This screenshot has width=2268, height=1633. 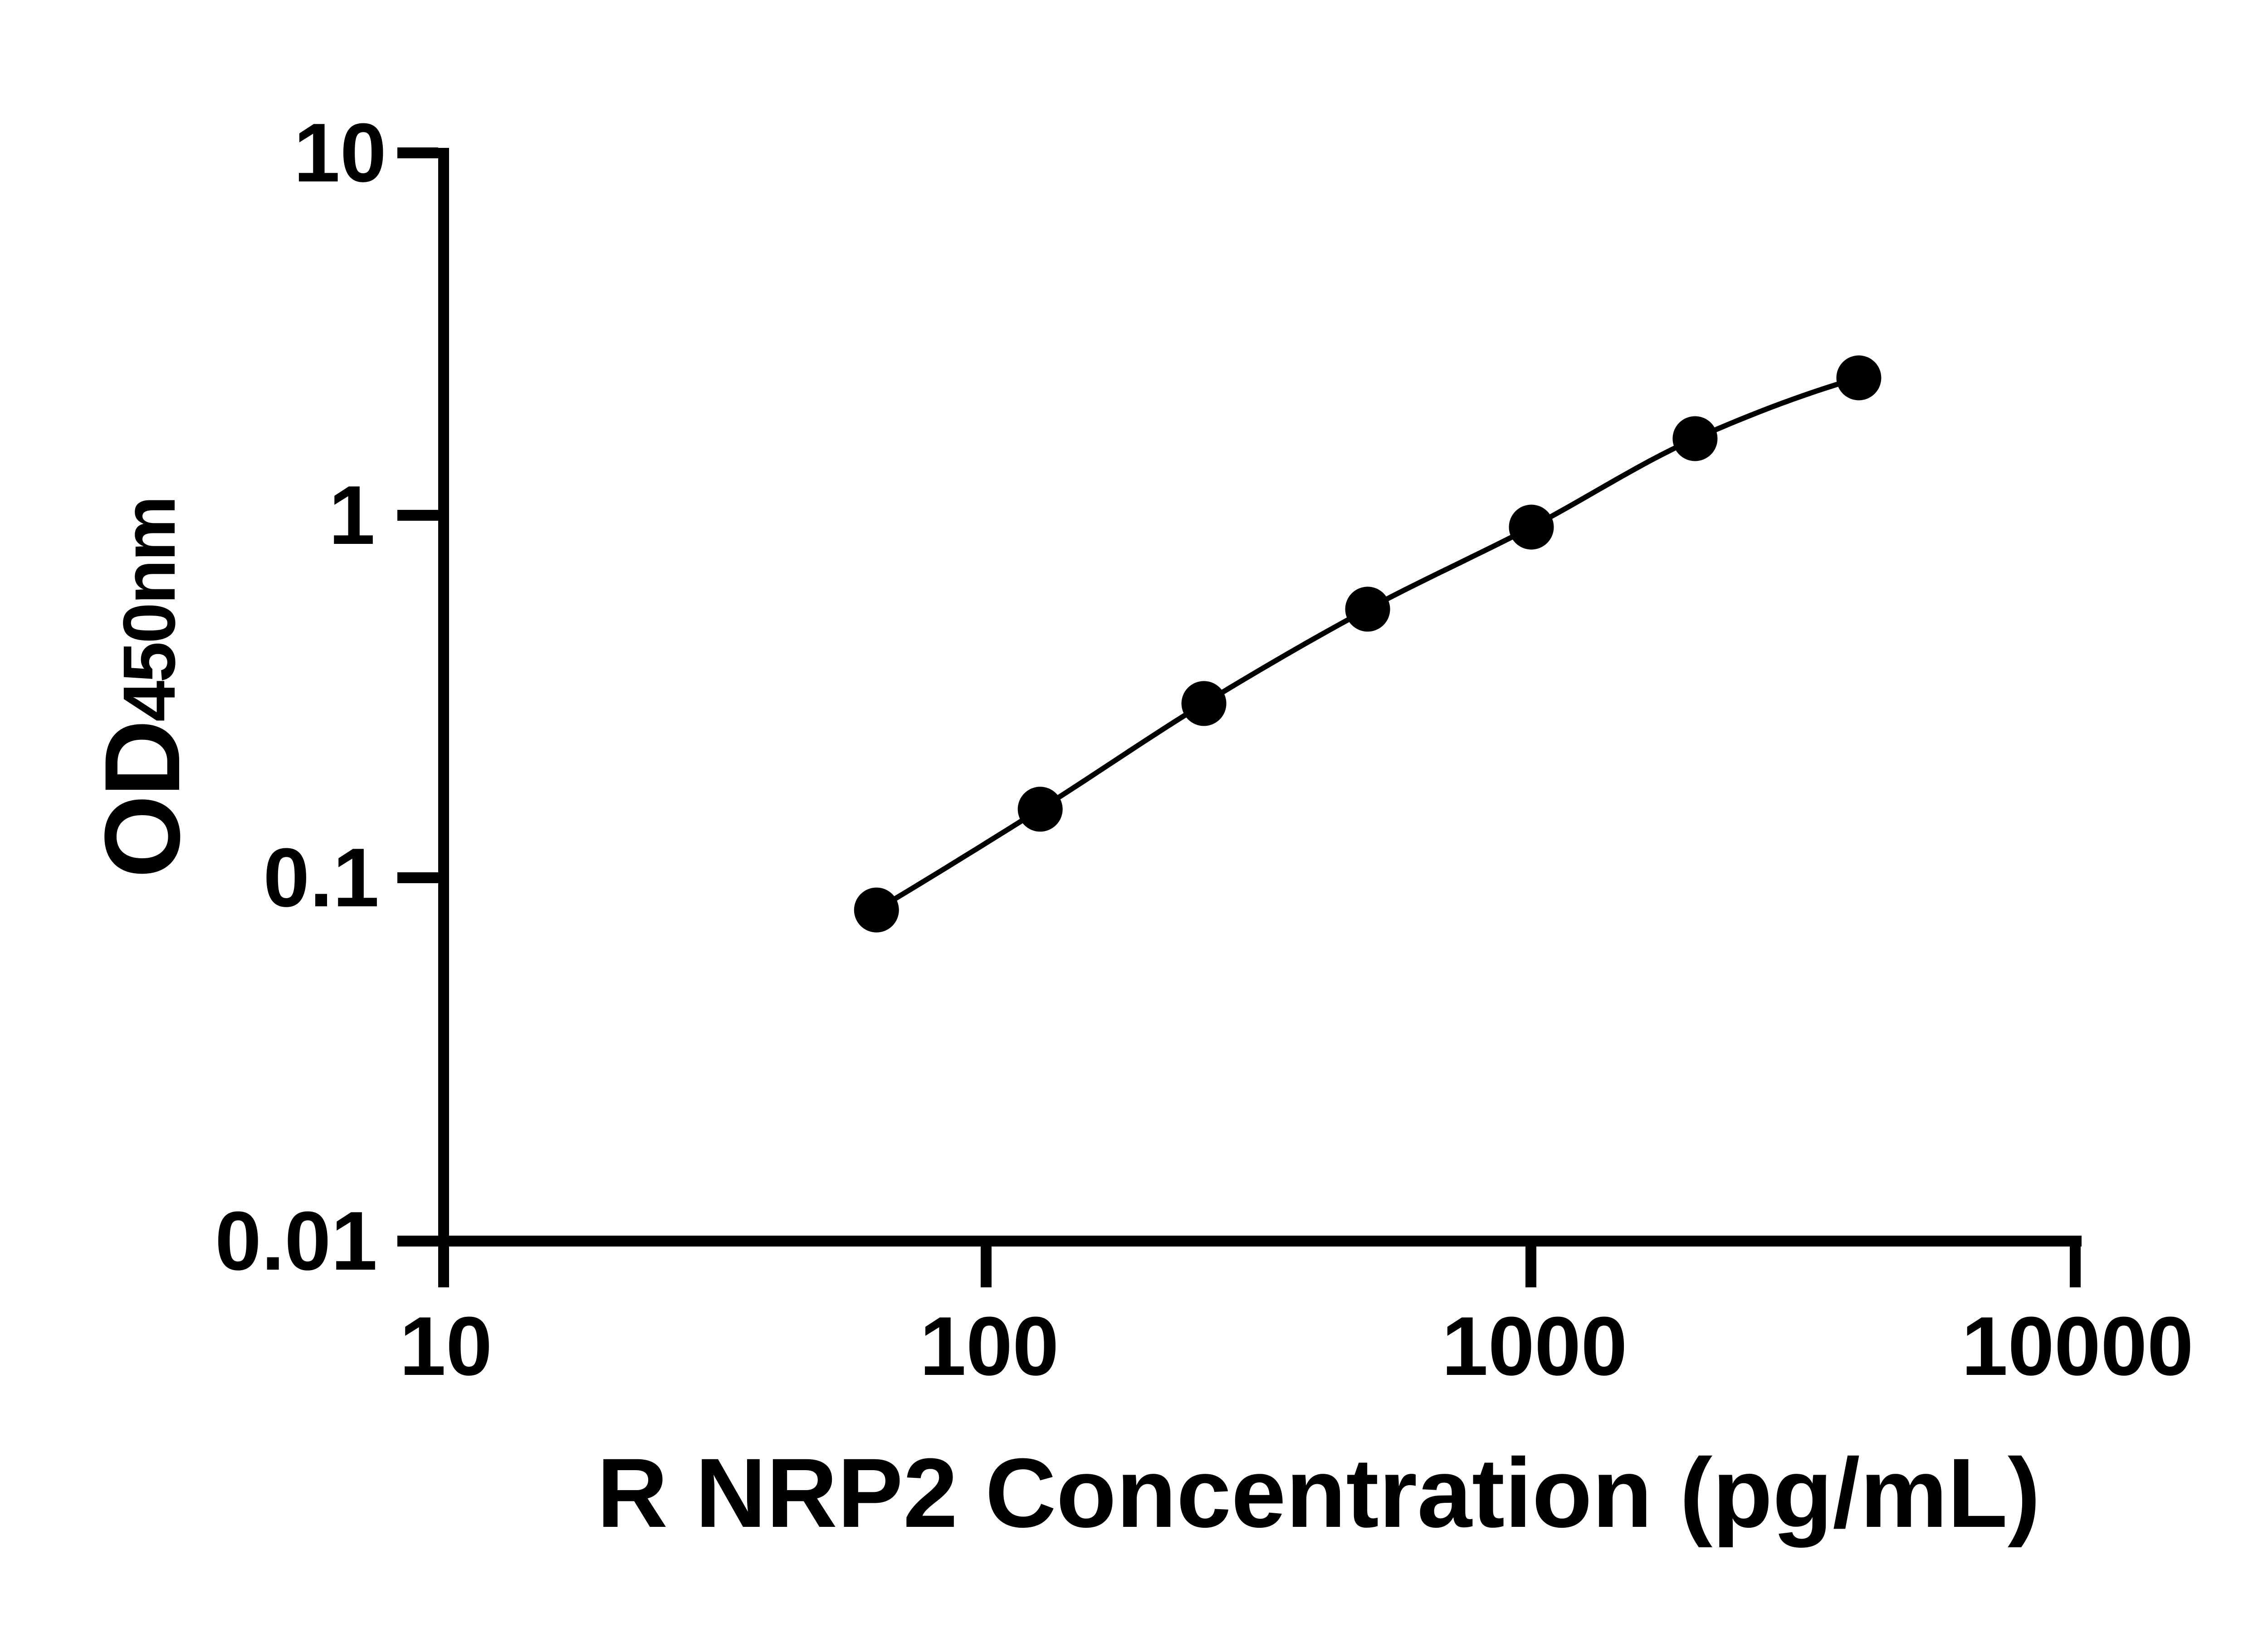 What do you see at coordinates (296, 1240) in the screenshot?
I see `svg-text: 0.01` at bounding box center [296, 1240].